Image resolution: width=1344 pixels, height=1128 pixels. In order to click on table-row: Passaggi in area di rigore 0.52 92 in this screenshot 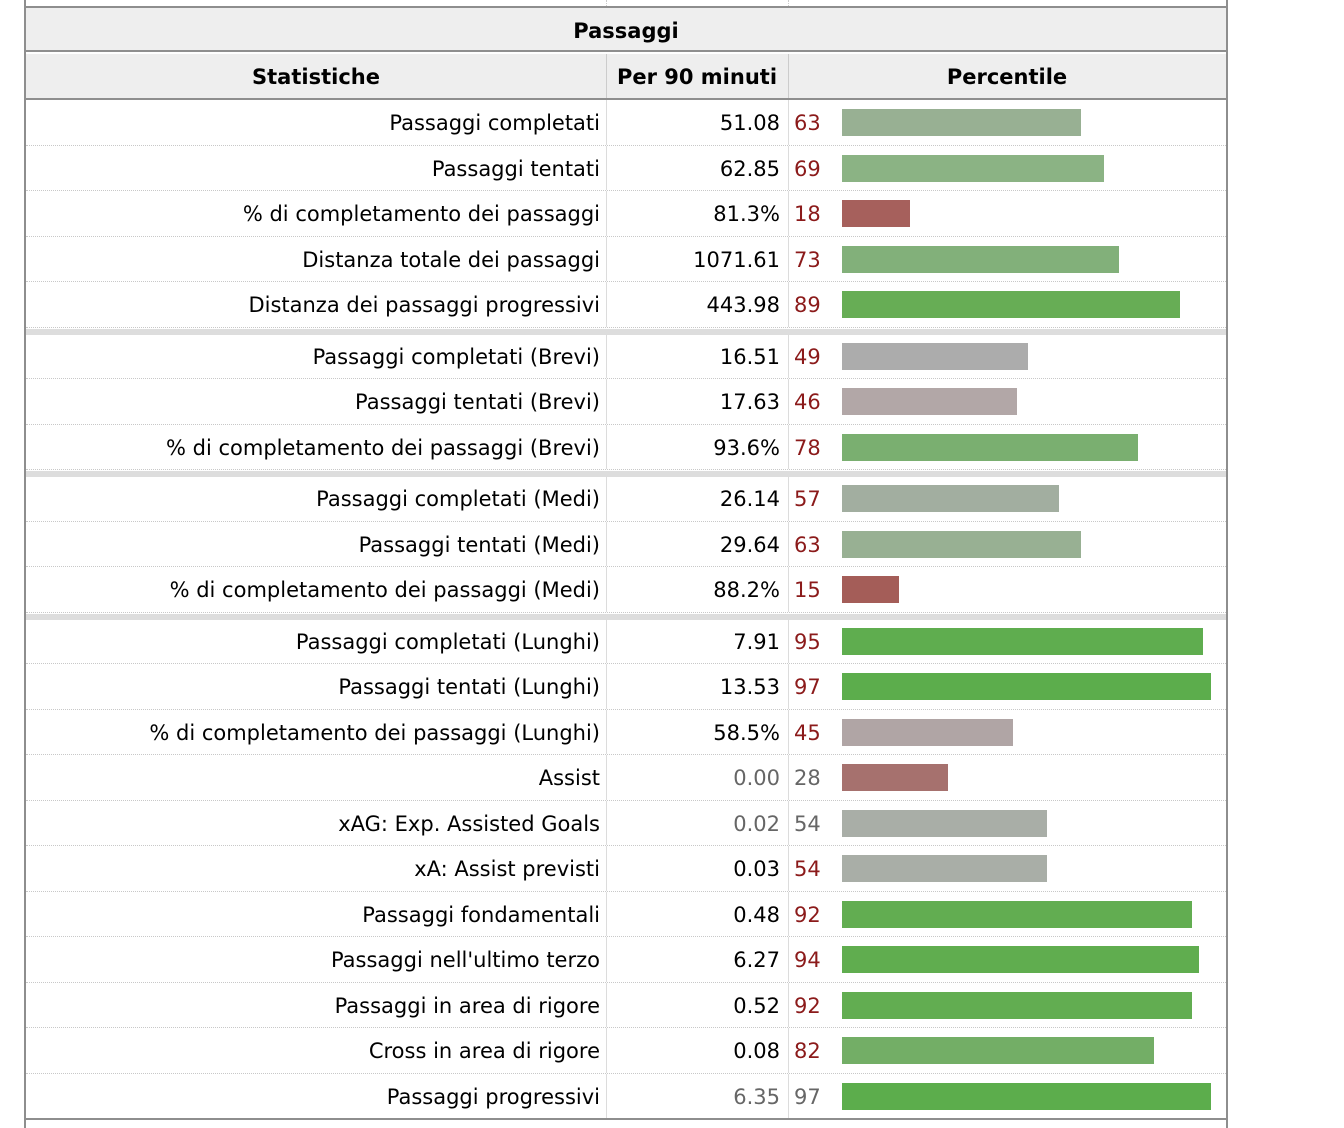, I will do `click(626, 1005)`.